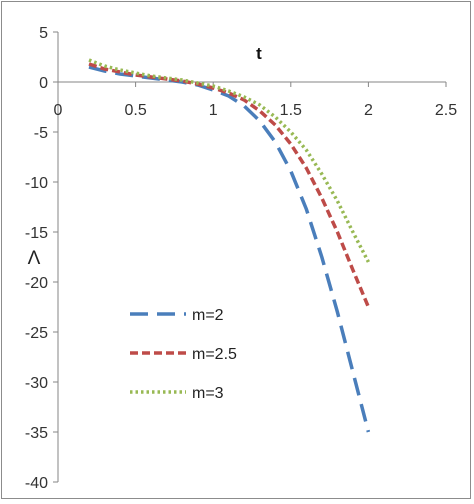 The image size is (474, 504). Describe the element at coordinates (291, 110) in the screenshot. I see `x-tick-label: 1.5` at that location.